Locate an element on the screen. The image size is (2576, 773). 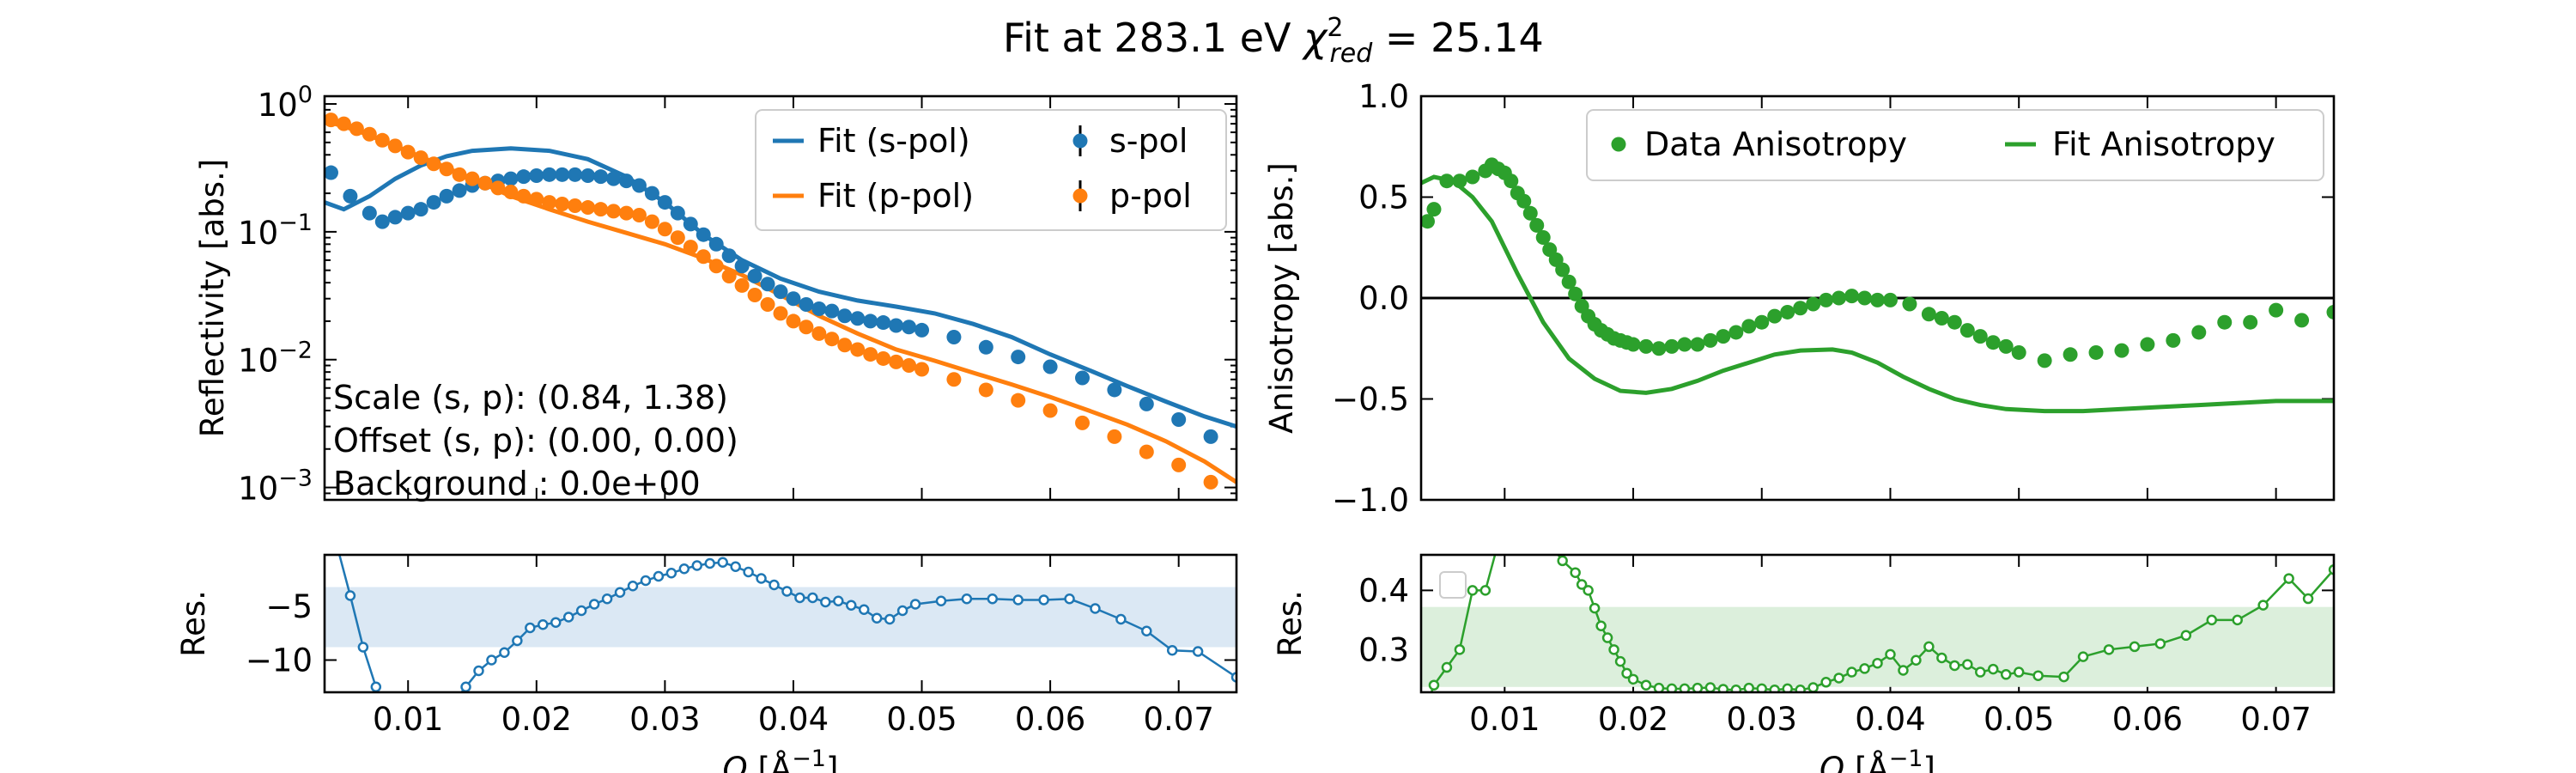
x-tick-label: 0.06 is located at coordinates (2148, 719).